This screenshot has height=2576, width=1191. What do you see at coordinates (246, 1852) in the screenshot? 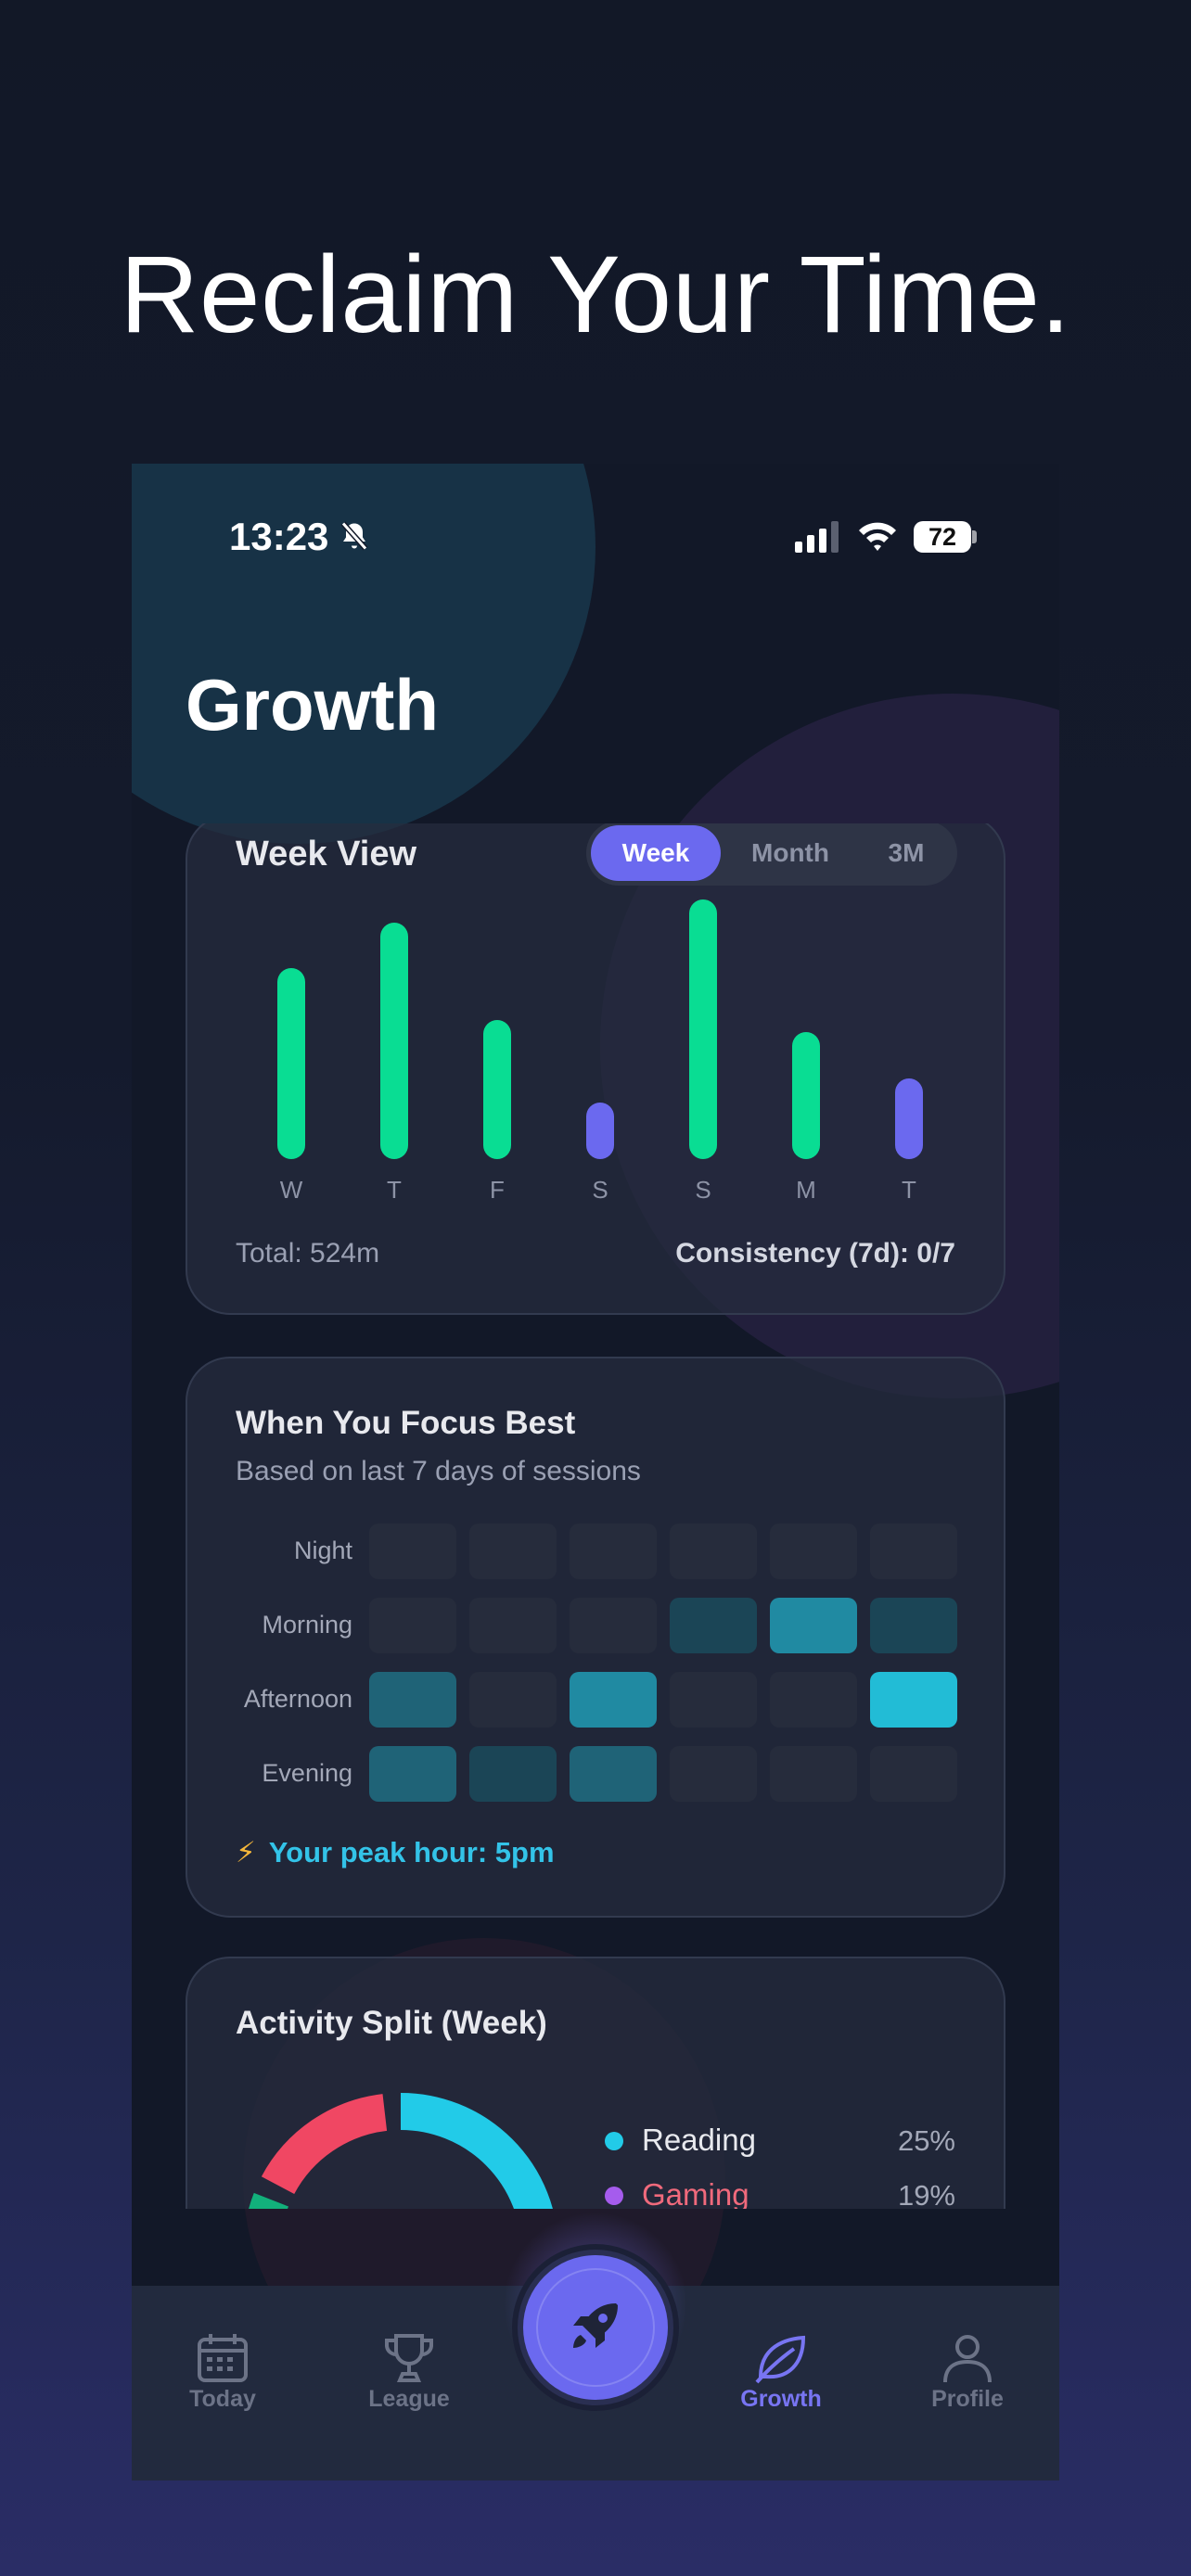
I see `lightning-icon: ⚡` at bounding box center [246, 1852].